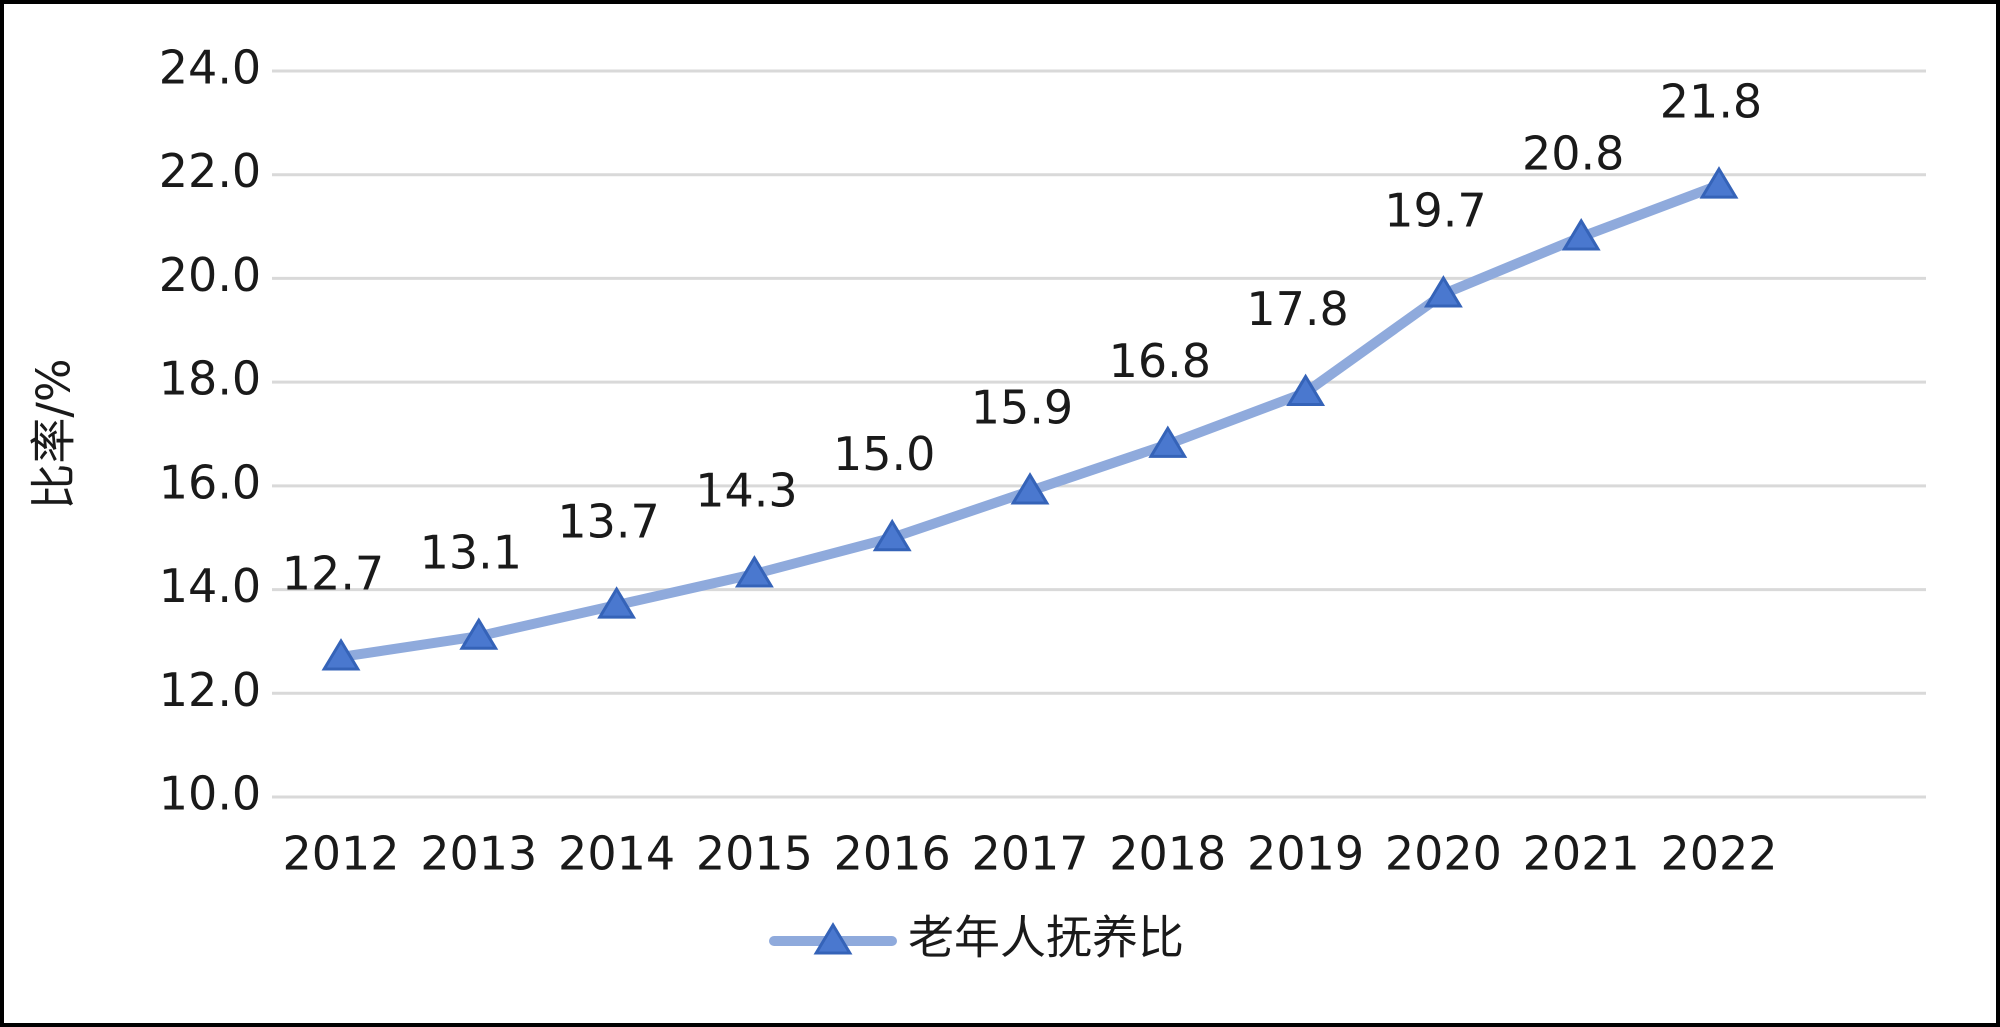 The image size is (2000, 1027). What do you see at coordinates (1167, 854) in the screenshot?
I see `x-tick-label: 2018` at bounding box center [1167, 854].